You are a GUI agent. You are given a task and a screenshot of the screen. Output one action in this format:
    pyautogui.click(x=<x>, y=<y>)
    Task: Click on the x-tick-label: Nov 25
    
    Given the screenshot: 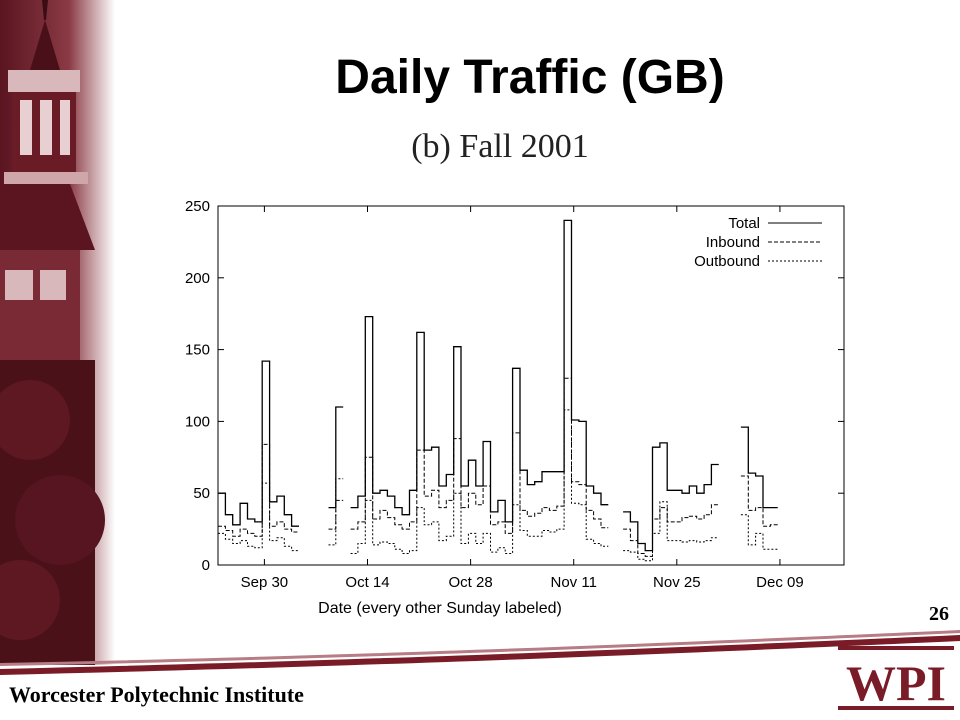 What is the action you would take?
    pyautogui.click(x=677, y=582)
    